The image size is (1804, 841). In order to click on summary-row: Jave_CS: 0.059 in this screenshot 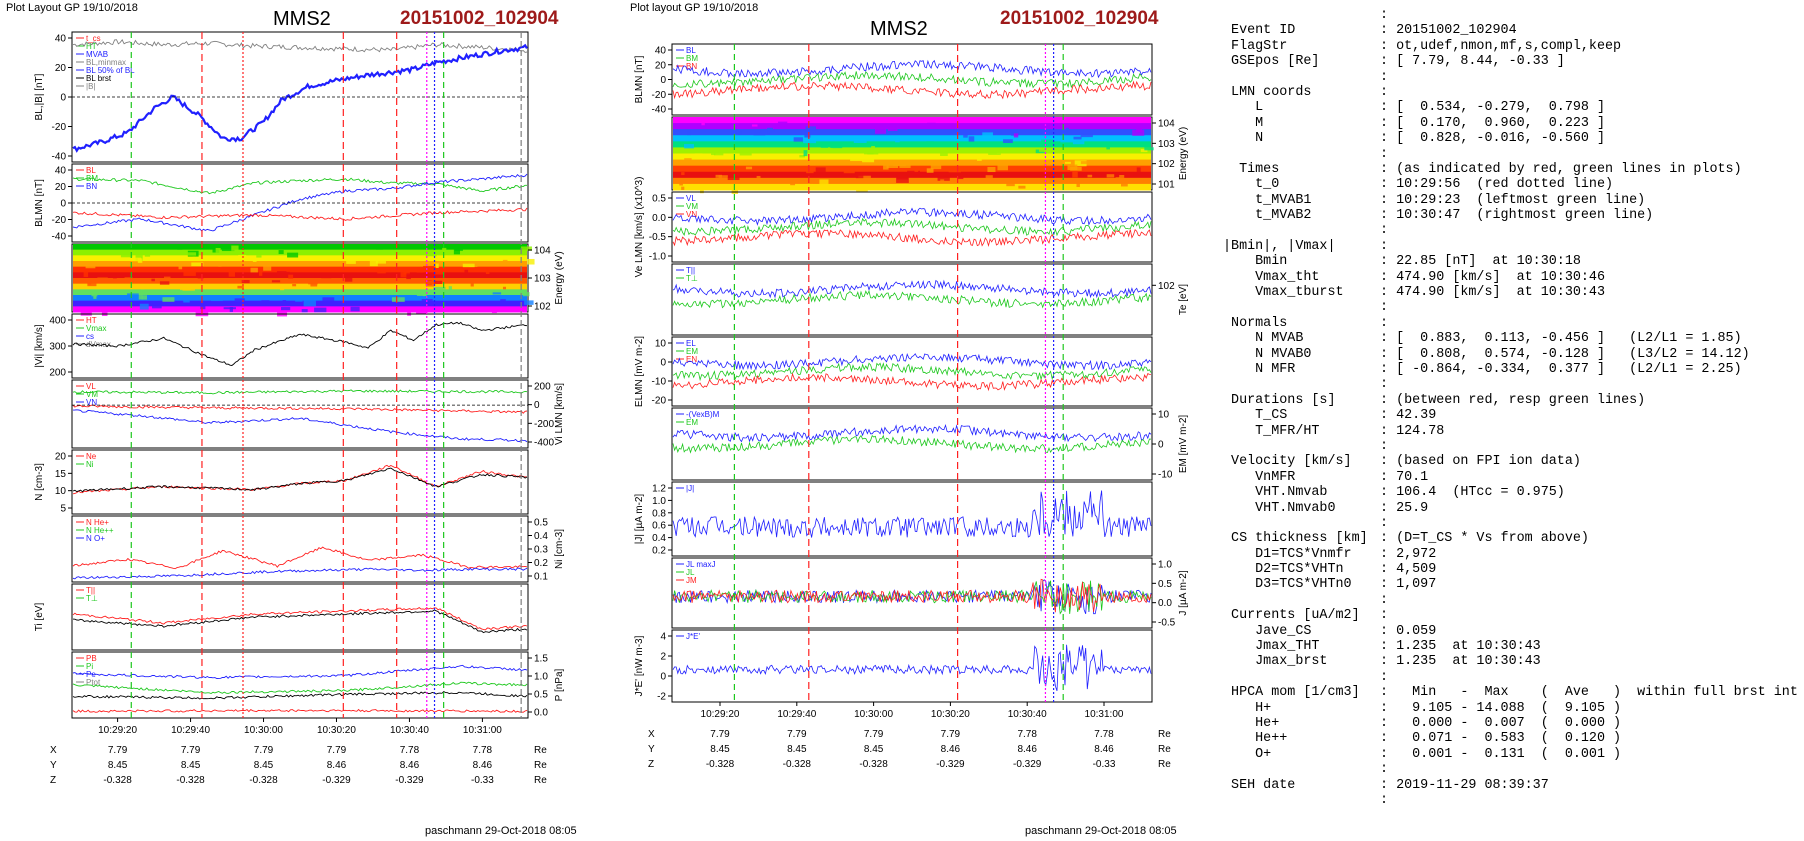, I will do `click(1512, 631)`.